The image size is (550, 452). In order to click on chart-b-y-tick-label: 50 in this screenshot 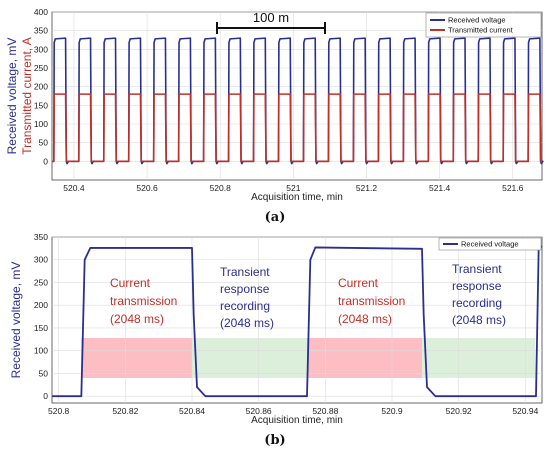, I will do `click(44, 373)`.